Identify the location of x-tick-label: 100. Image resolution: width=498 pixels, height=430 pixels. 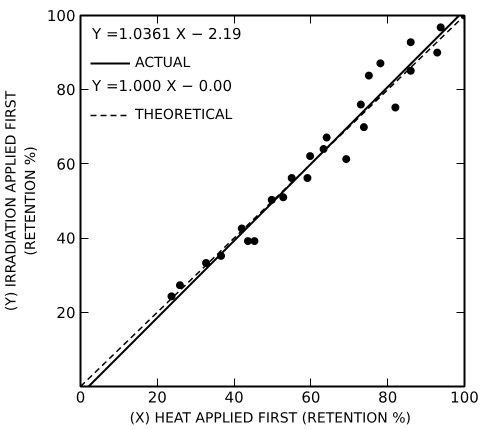
(464, 397).